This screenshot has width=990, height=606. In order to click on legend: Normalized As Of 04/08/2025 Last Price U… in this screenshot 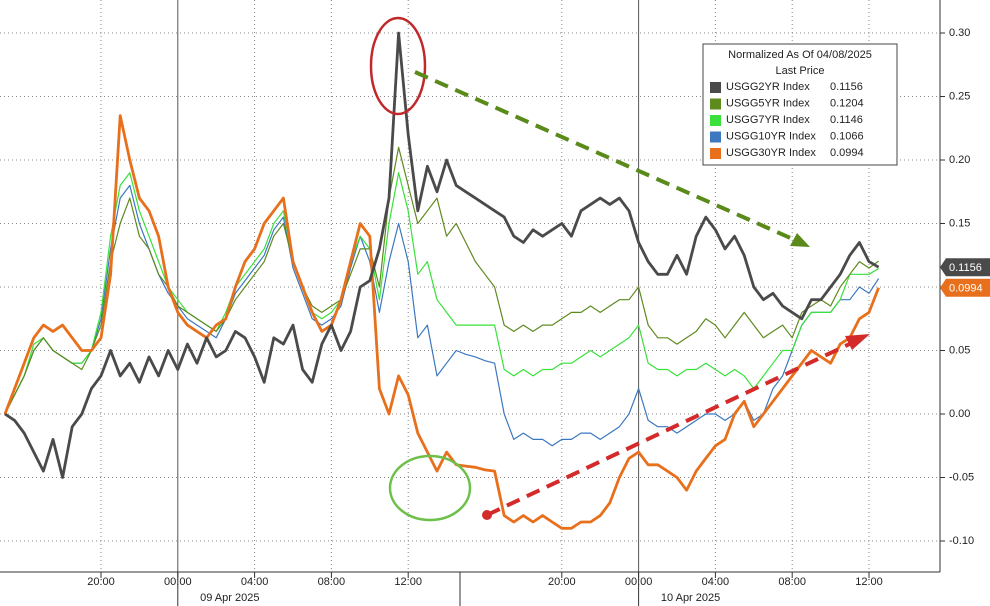, I will do `click(800, 104)`.